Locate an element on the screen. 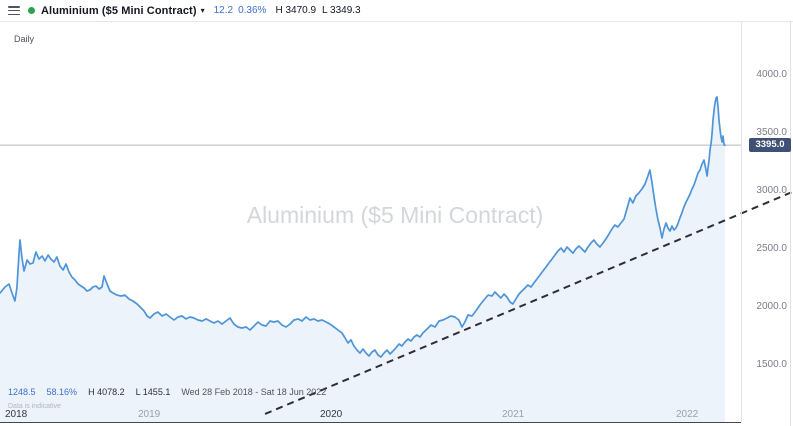 Image resolution: width=793 pixels, height=426 pixels. price-tick-label: 3000.0 is located at coordinates (771, 190).